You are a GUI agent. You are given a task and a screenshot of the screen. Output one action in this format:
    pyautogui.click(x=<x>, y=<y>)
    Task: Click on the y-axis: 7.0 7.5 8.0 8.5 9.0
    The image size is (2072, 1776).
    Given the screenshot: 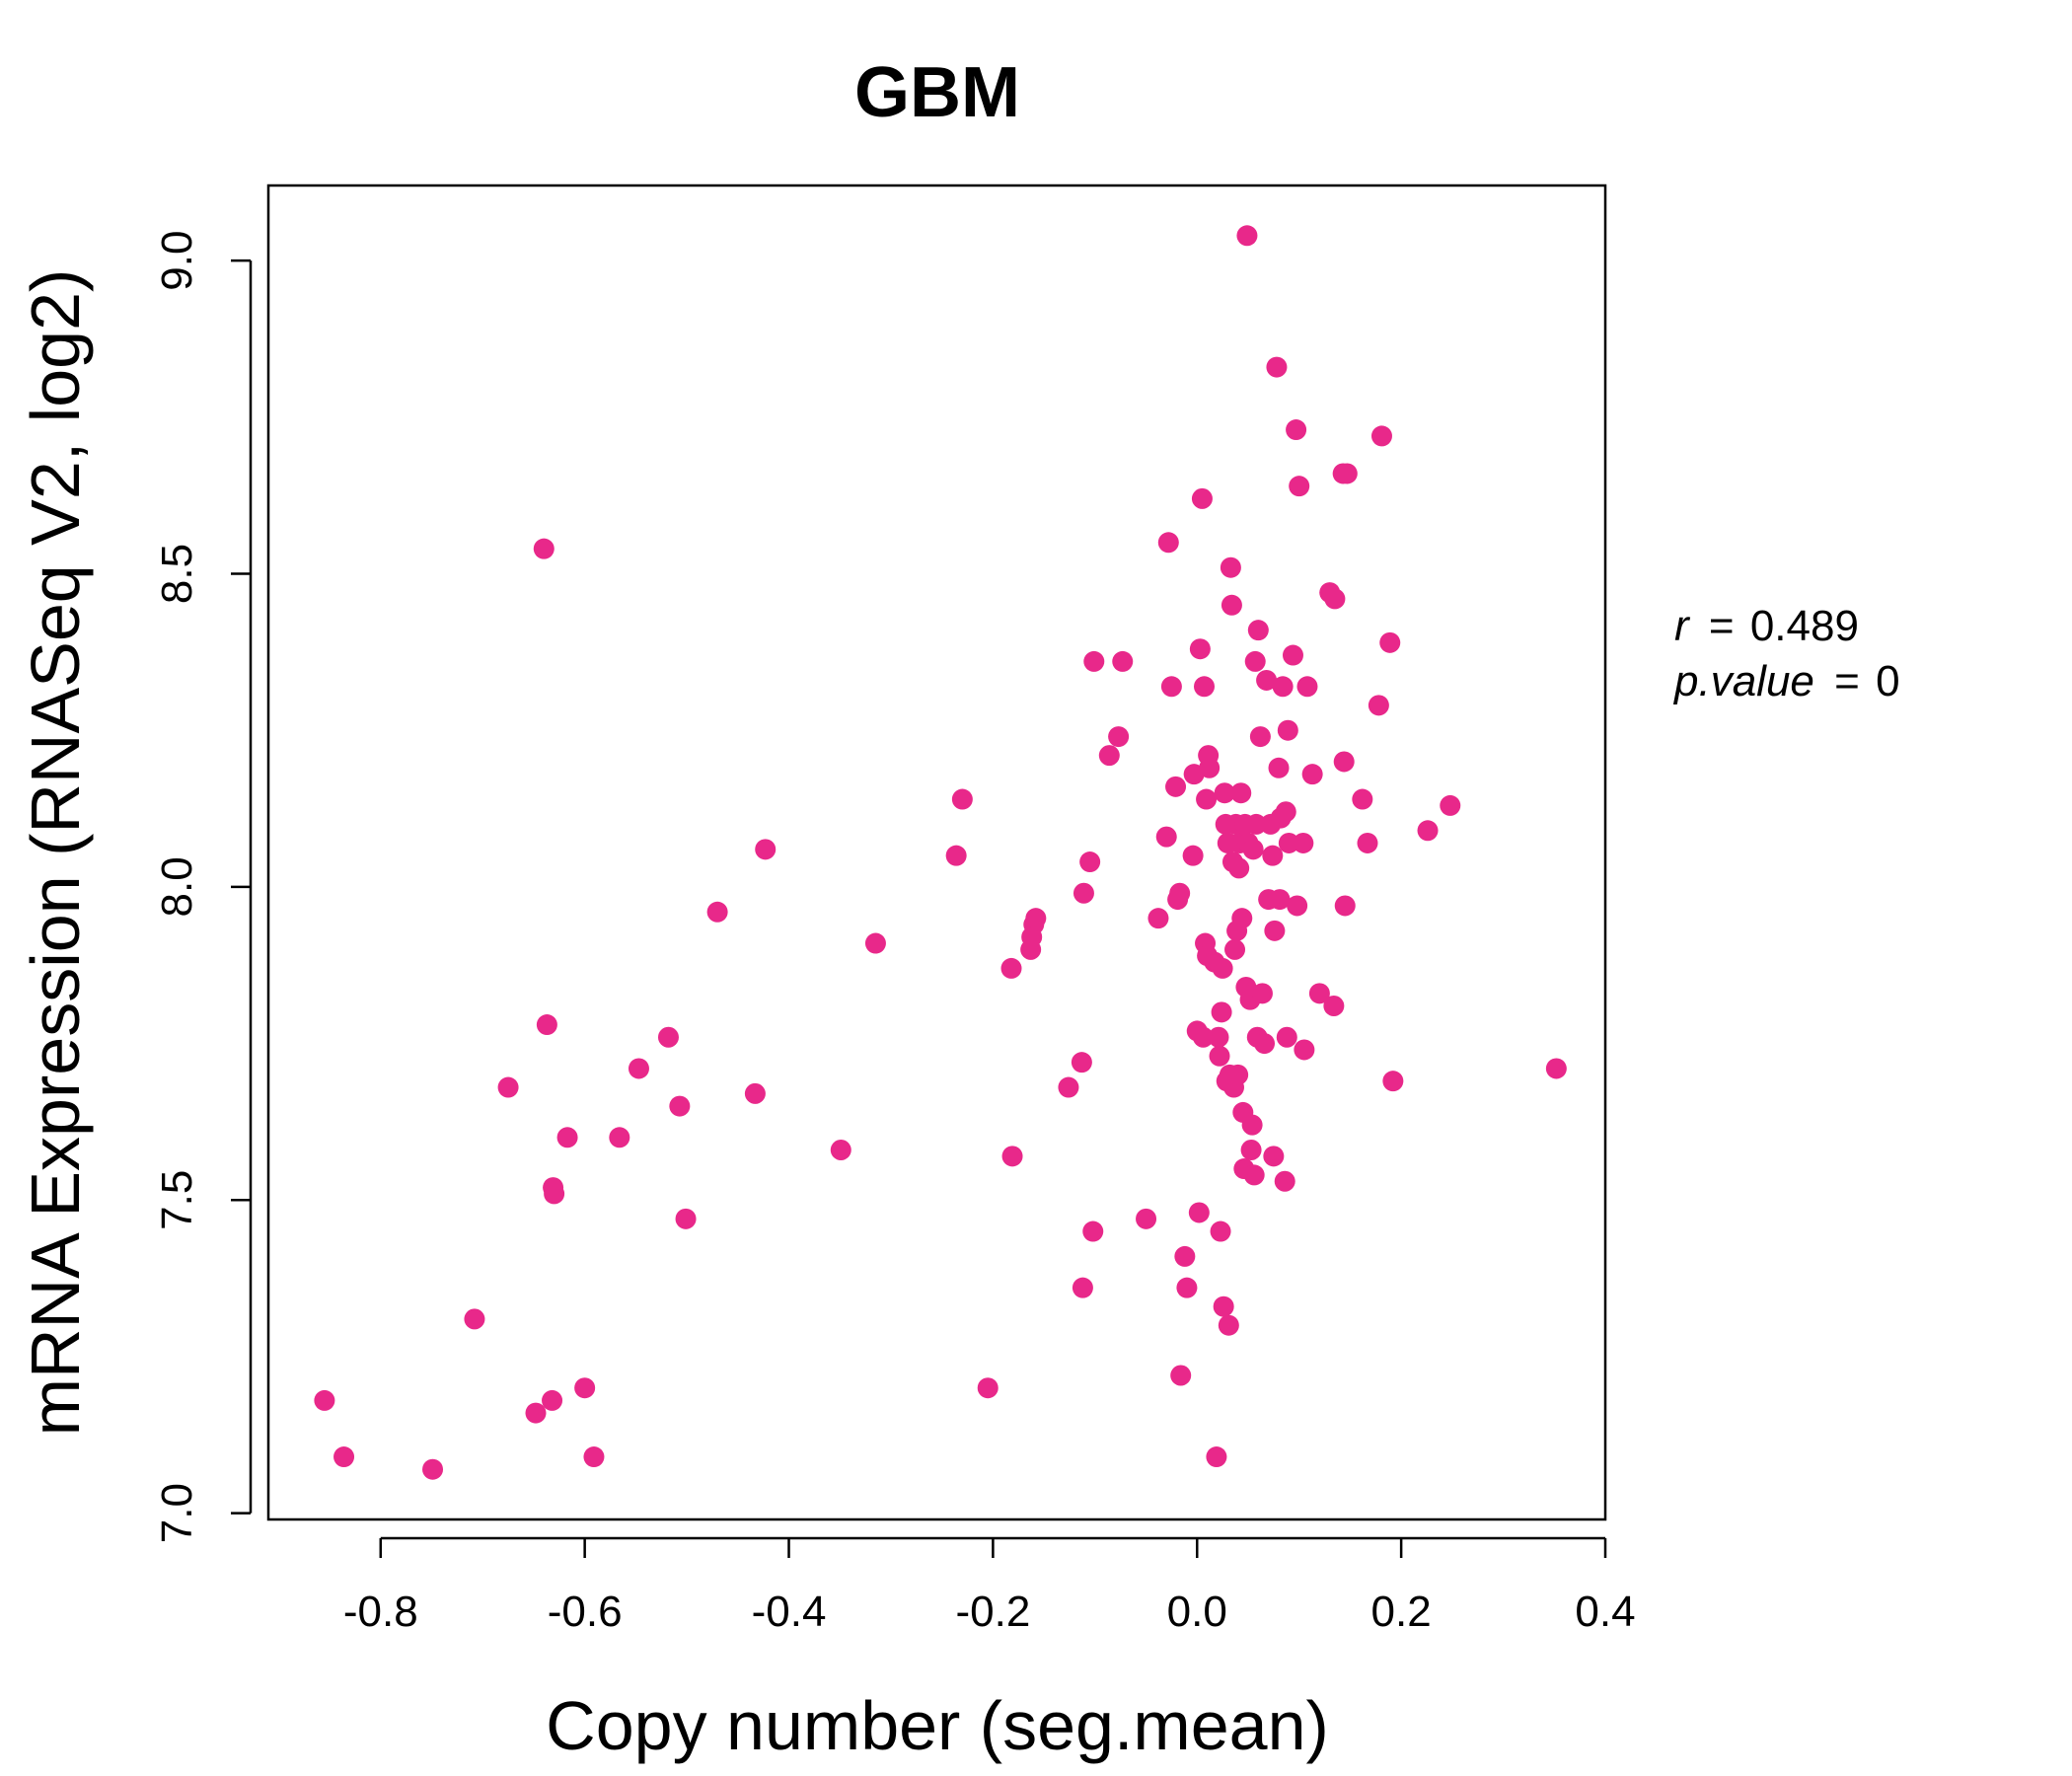 What is the action you would take?
    pyautogui.click(x=203, y=887)
    